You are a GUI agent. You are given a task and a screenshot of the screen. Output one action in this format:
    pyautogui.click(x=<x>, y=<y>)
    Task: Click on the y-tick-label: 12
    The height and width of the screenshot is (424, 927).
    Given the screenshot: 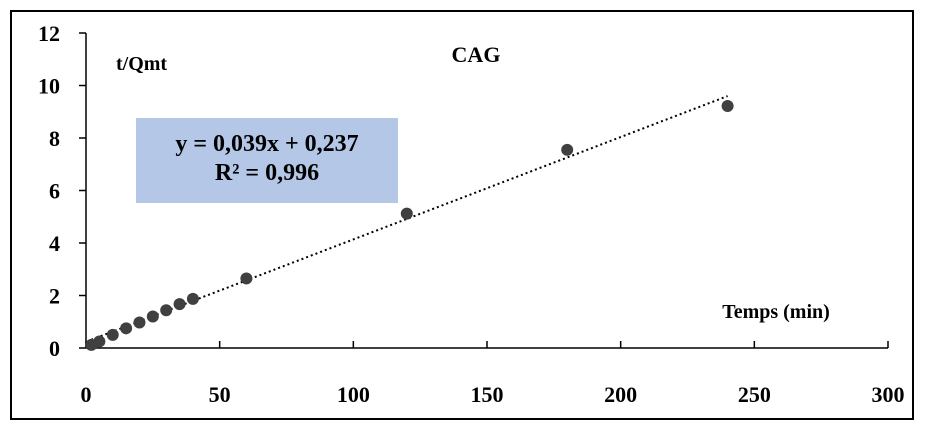 What is the action you would take?
    pyautogui.click(x=49, y=33)
    